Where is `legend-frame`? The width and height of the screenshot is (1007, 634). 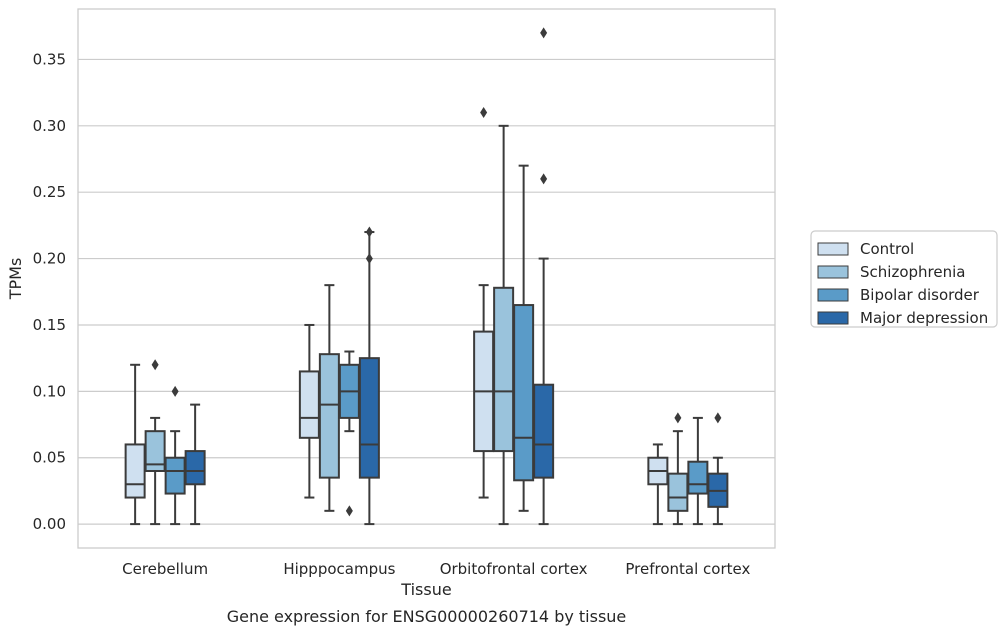 legend-frame is located at coordinates (904, 279).